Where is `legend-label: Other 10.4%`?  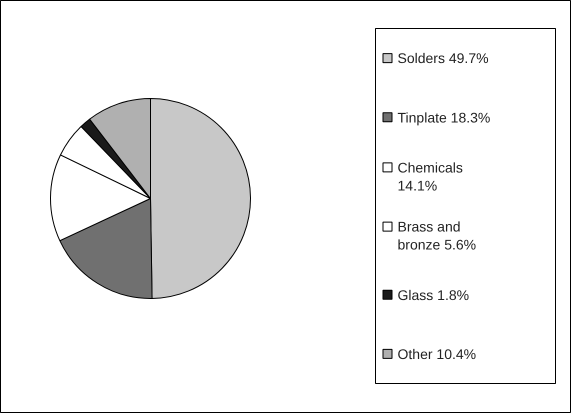 legend-label: Other 10.4% is located at coordinates (437, 354).